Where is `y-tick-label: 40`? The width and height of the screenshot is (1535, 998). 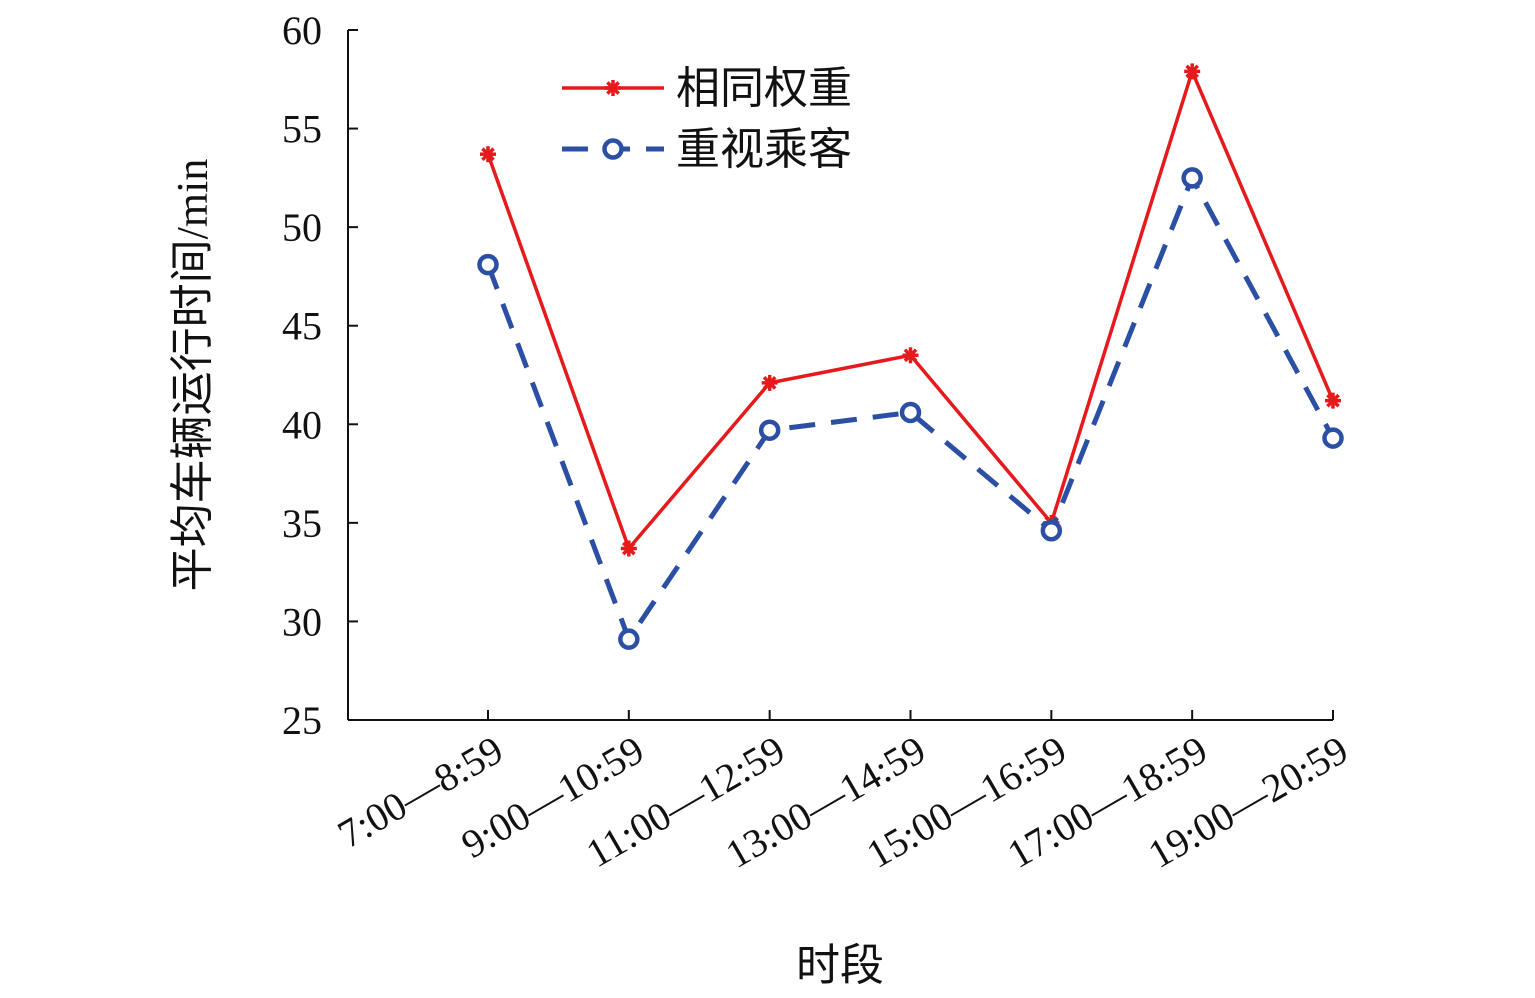
y-tick-label: 40 is located at coordinates (302, 424).